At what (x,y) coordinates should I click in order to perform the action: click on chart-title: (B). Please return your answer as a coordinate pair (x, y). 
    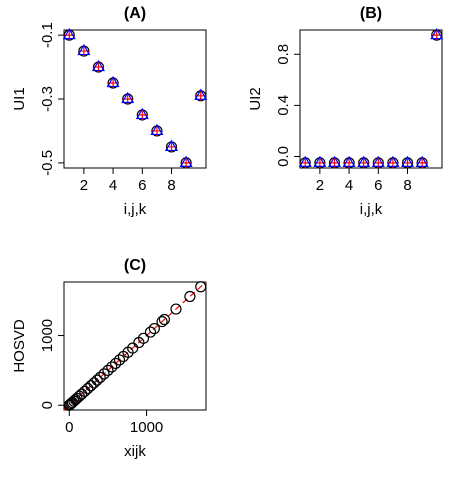
    Looking at the image, I should click on (371, 13).